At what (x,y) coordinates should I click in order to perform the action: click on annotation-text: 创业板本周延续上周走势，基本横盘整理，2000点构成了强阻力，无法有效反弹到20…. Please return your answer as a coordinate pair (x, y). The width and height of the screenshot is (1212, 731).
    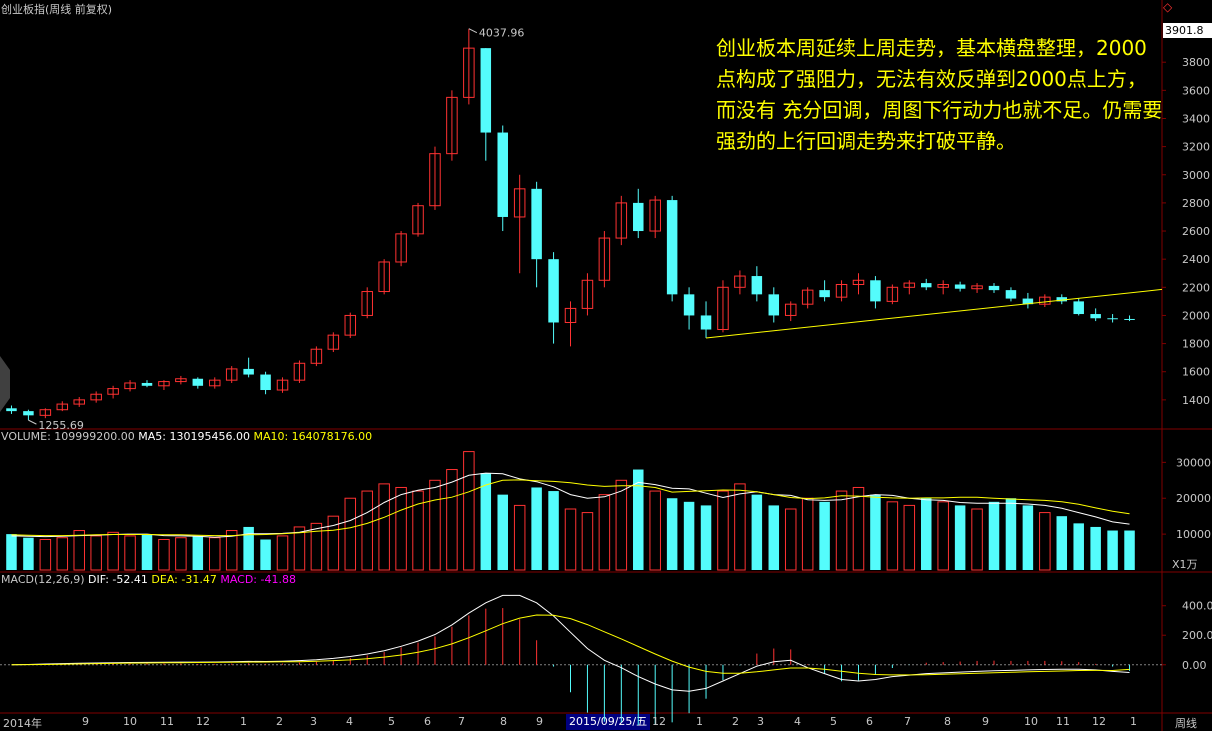
    Looking at the image, I should click on (939, 94).